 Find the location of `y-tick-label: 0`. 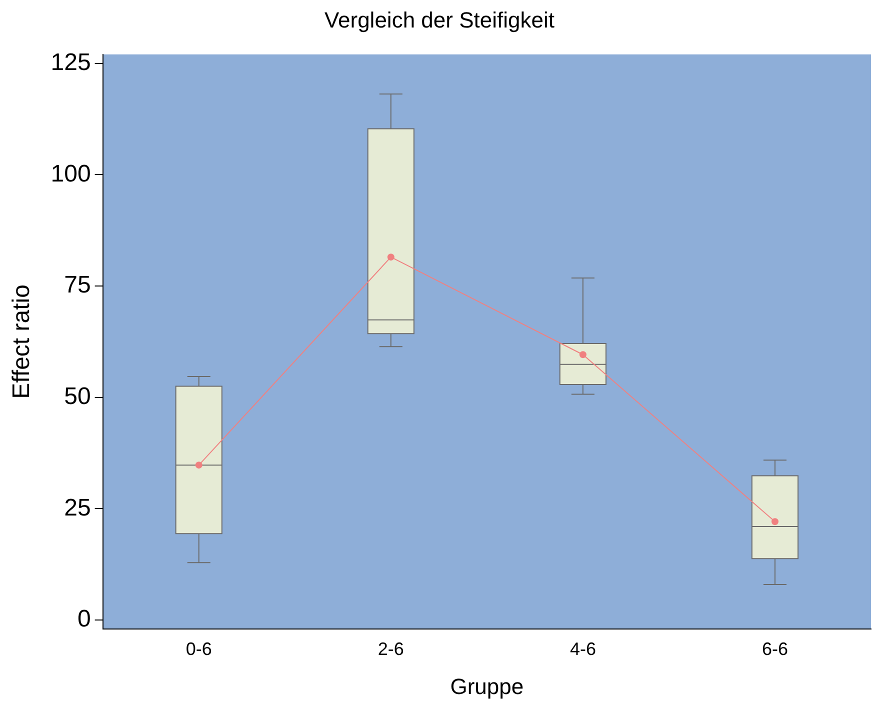

y-tick-label: 0 is located at coordinates (84, 619).